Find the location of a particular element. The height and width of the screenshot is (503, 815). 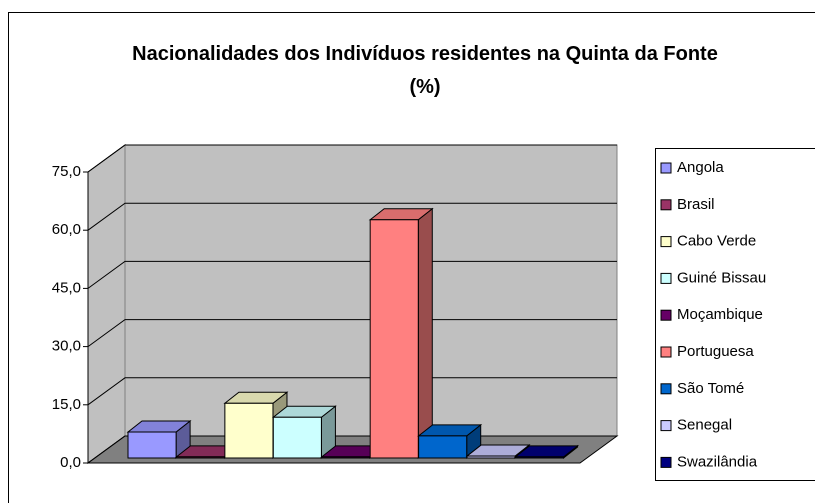

legend-label: Cabo Verde is located at coordinates (716, 241).